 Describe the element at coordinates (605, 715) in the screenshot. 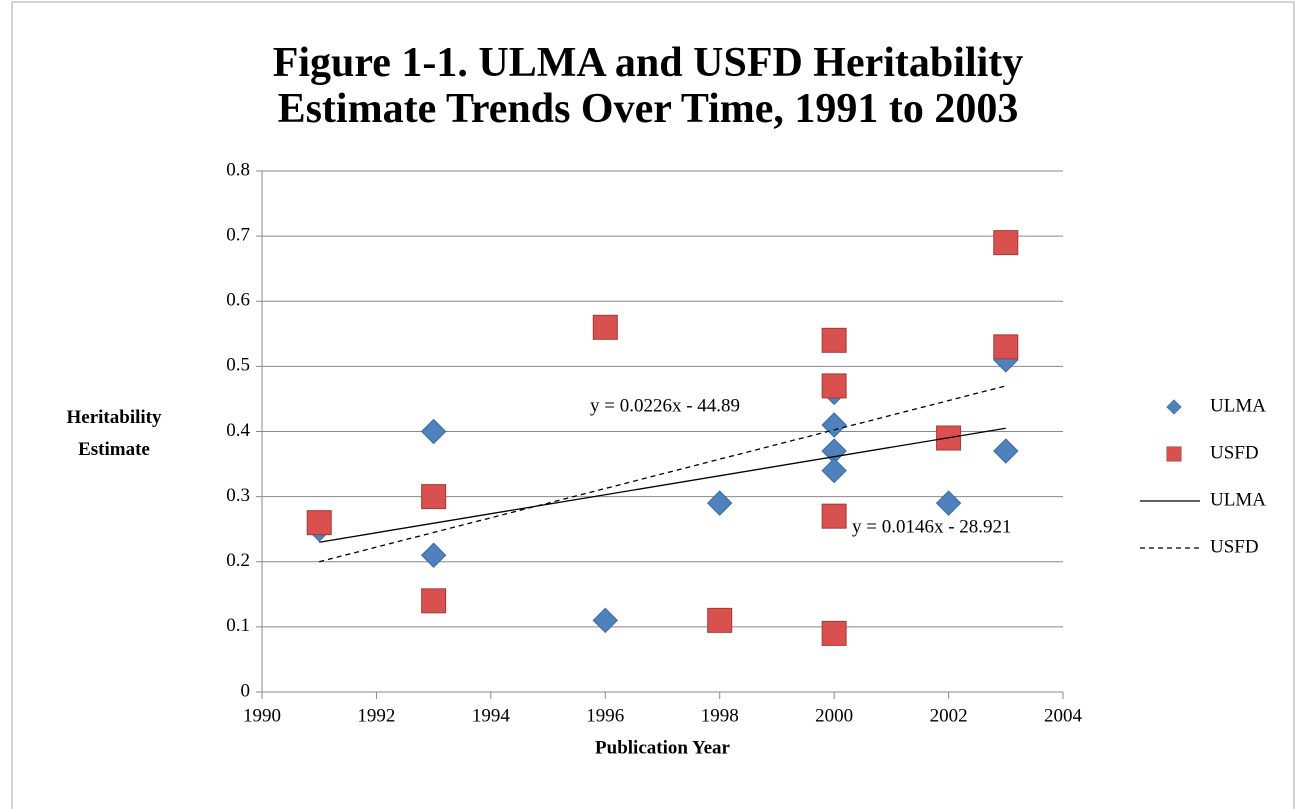

I see `x-tick-label: 1996` at that location.